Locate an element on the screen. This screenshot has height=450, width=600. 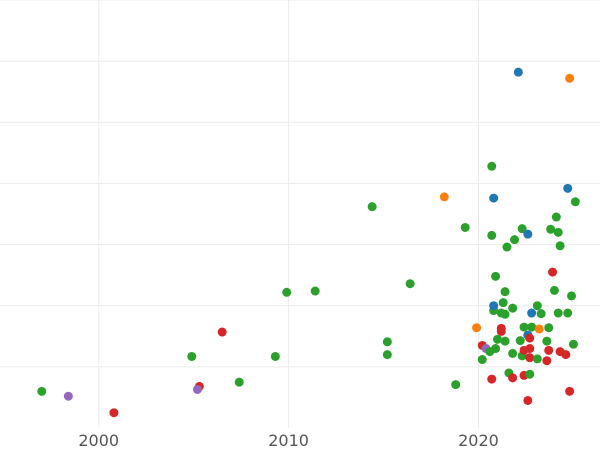
x-tick-label-1: 2010 is located at coordinates (288, 440).